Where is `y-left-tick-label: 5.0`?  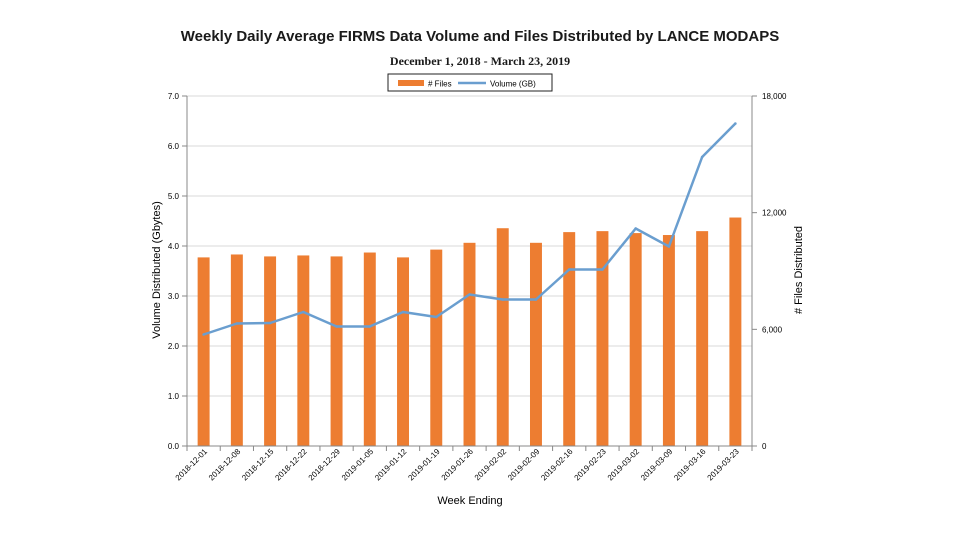
y-left-tick-label: 5.0 is located at coordinates (174, 196).